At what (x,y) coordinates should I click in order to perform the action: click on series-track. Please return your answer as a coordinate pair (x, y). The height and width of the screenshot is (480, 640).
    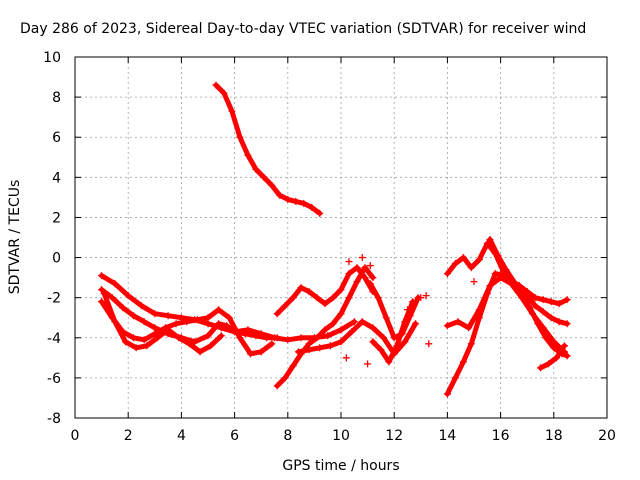
    Looking at the image, I should click on (393, 332).